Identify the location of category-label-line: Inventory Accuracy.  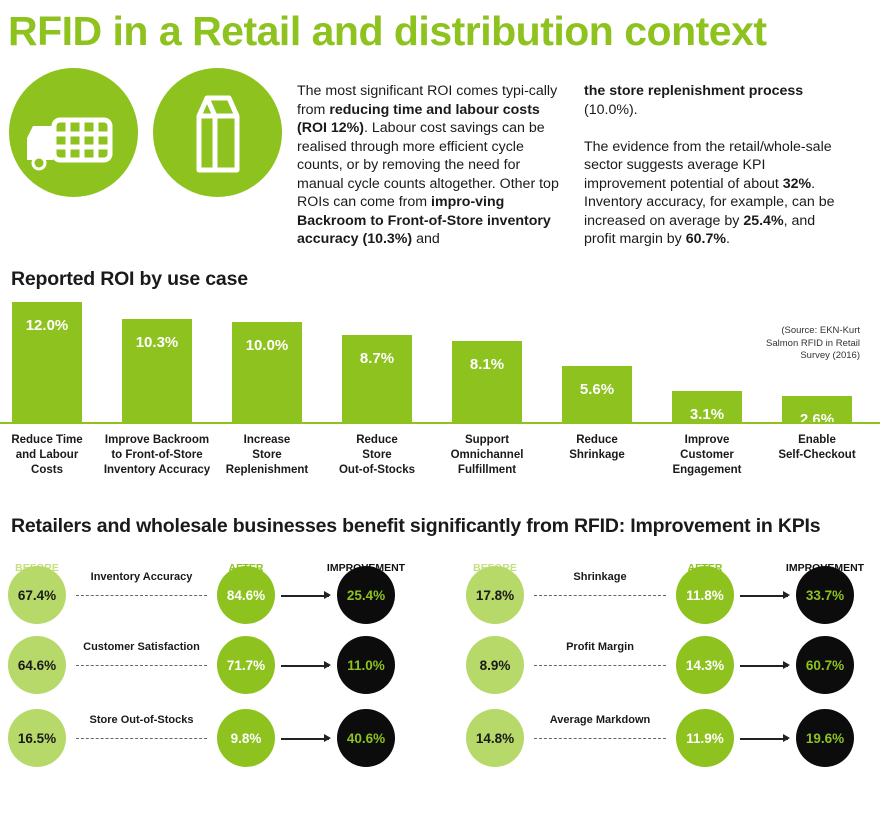
(157, 470).